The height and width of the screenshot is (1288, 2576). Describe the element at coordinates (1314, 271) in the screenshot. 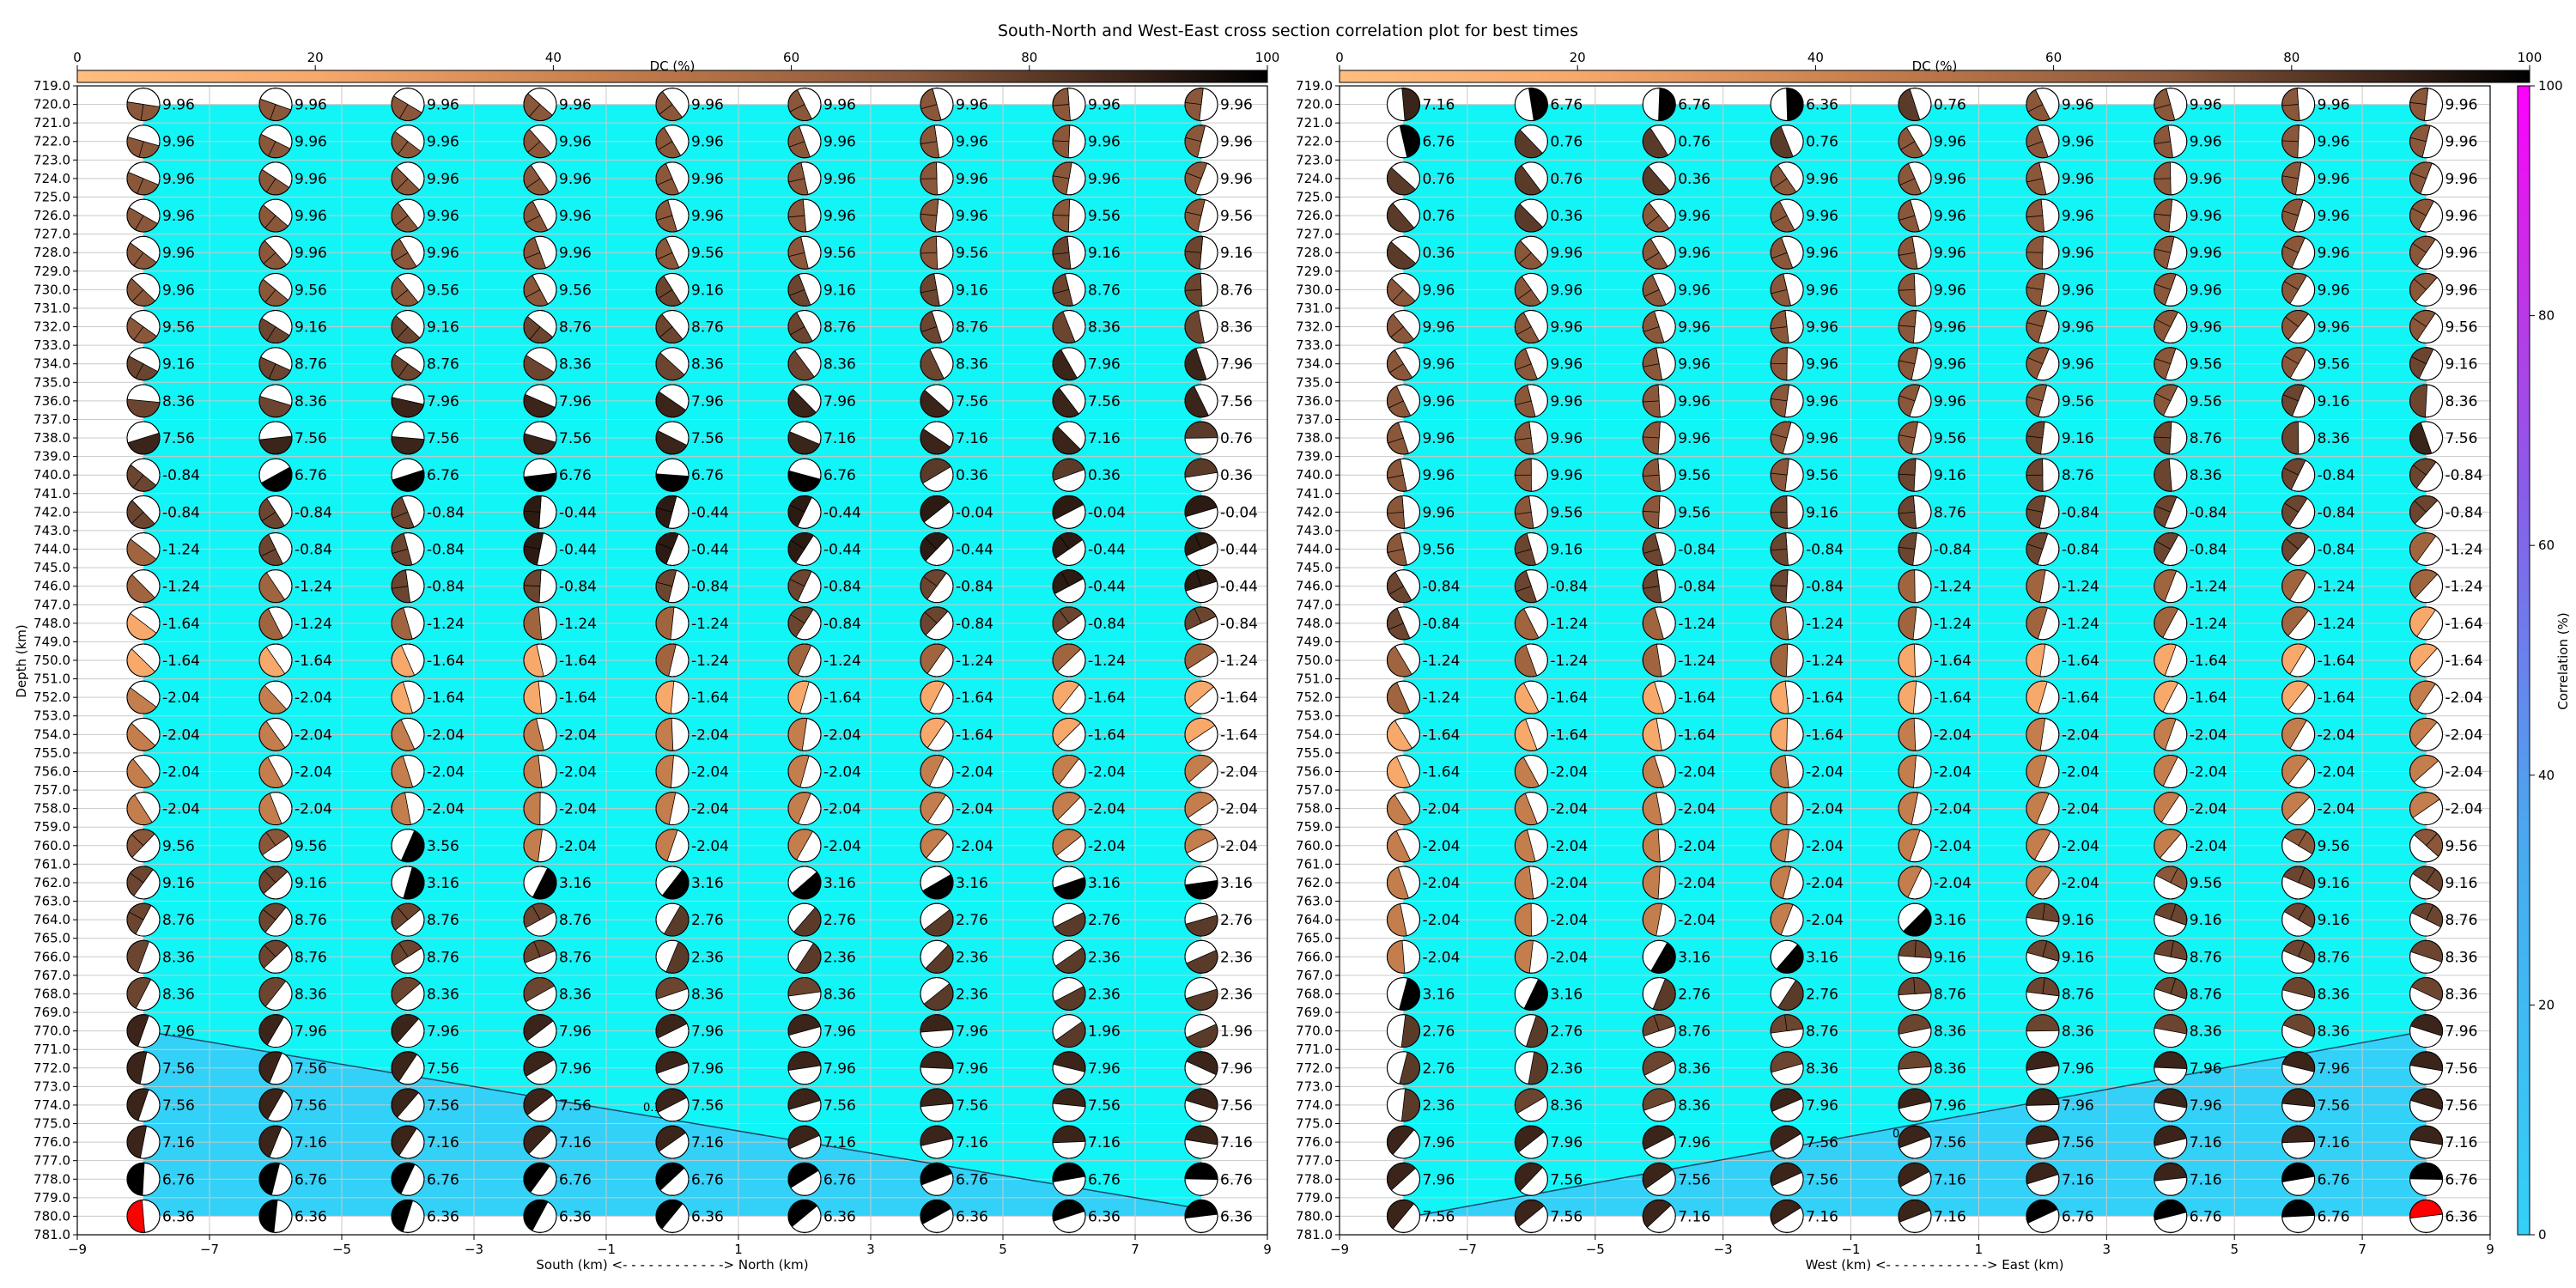

I see `y-tick-label: 729.0` at that location.